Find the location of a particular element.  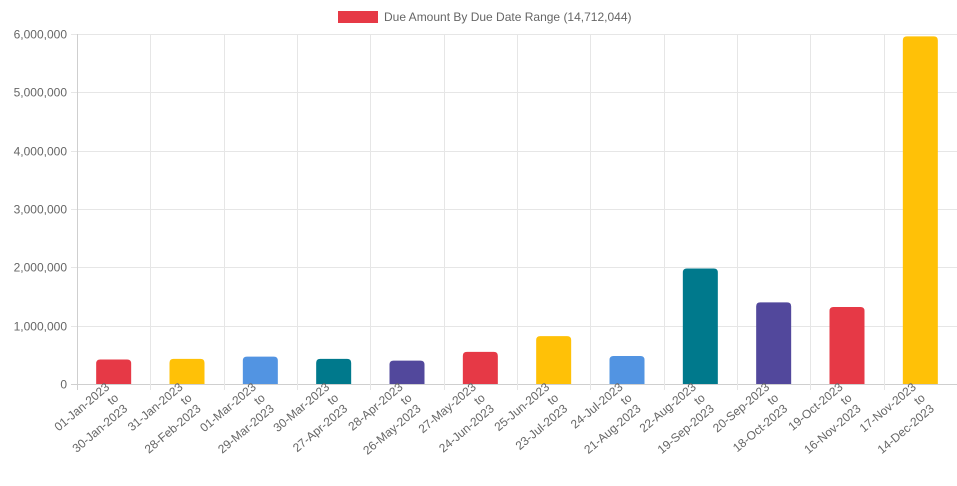

y-tick-label: 1,000,000 is located at coordinates (41, 327).